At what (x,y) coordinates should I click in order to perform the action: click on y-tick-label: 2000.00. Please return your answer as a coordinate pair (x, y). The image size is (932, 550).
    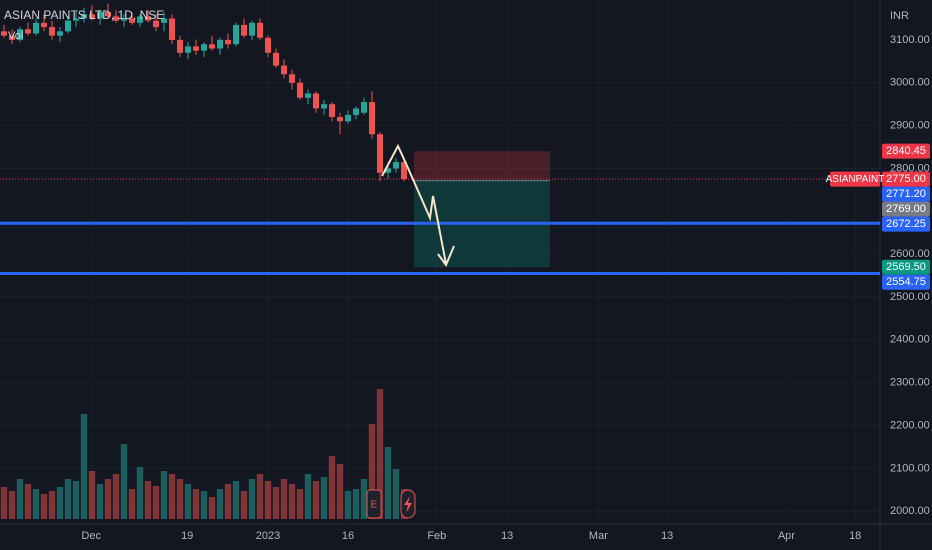
    Looking at the image, I should click on (910, 511).